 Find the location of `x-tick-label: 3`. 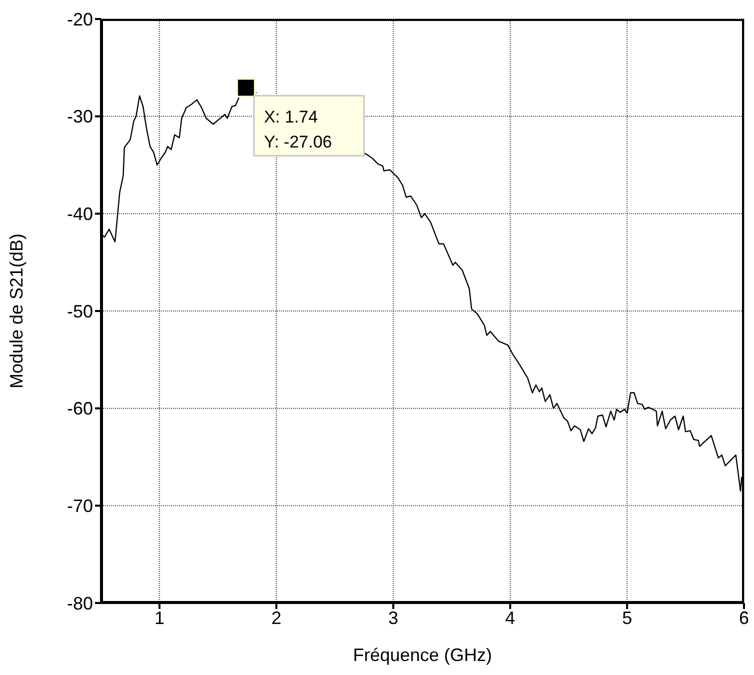

x-tick-label: 3 is located at coordinates (393, 618).